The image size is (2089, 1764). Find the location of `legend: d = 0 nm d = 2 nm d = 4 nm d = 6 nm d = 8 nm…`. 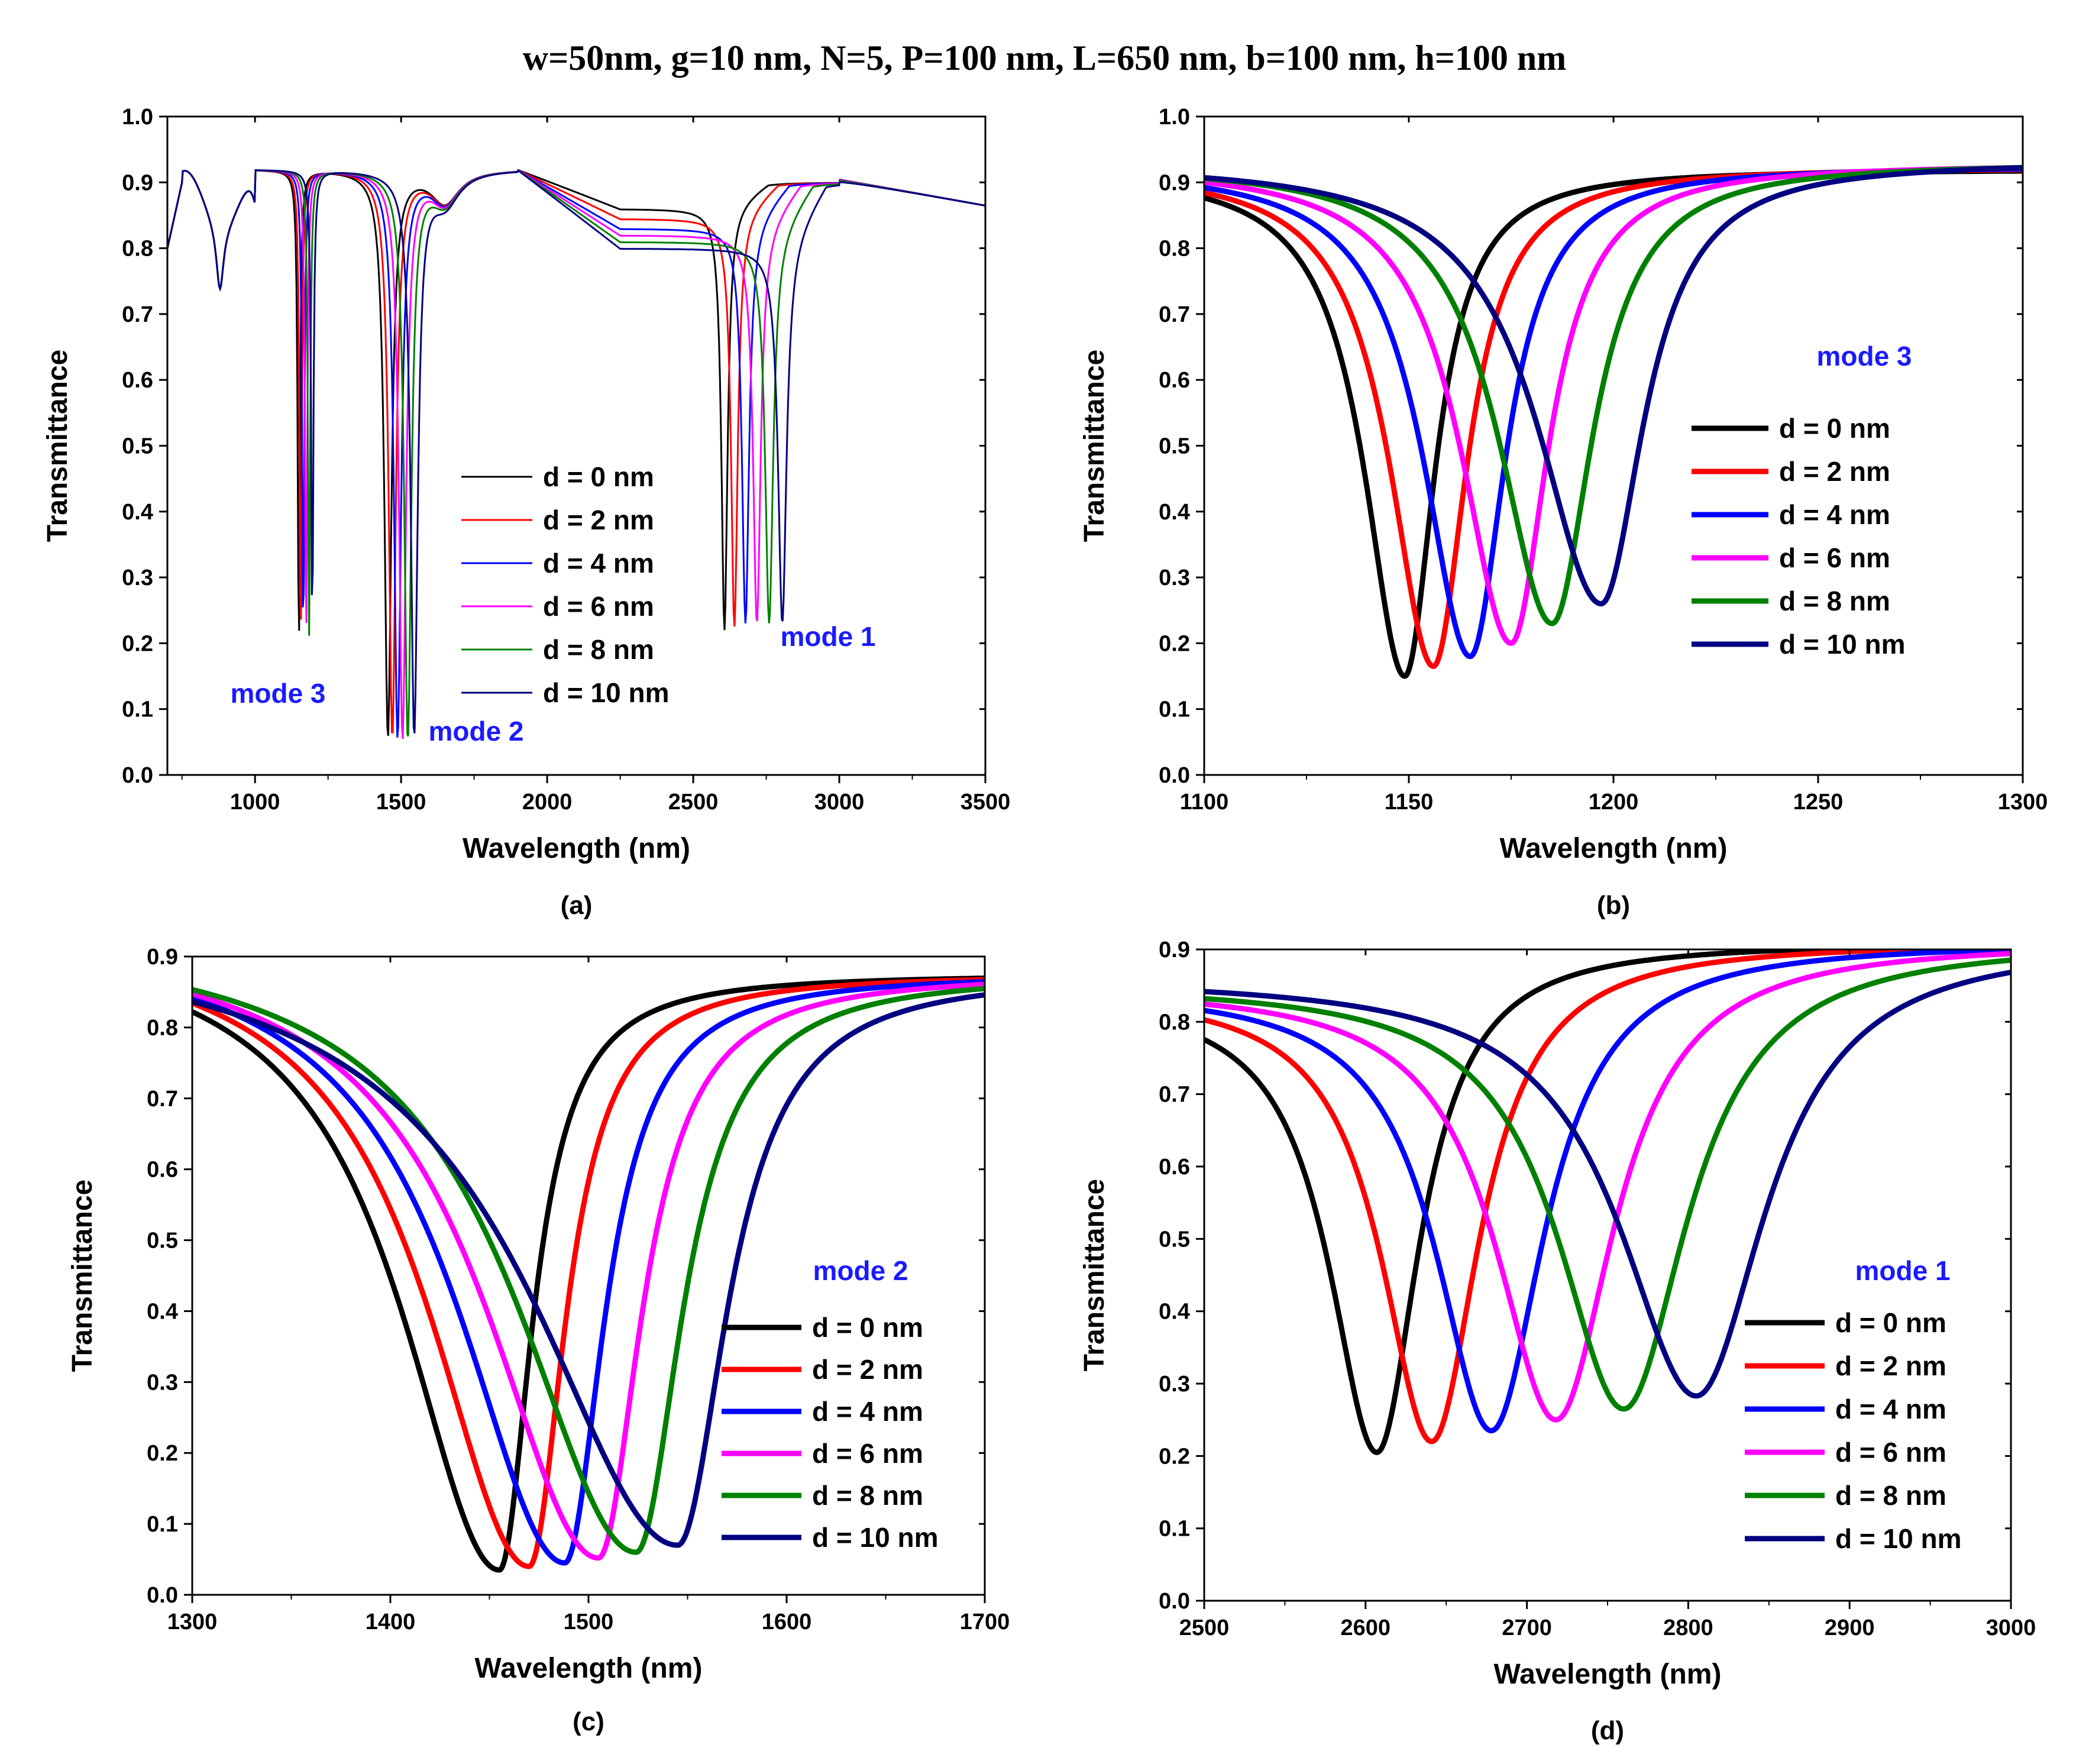

legend: d = 0 nm d = 2 nm d = 4 nm d = 6 nm d = 8 nm… is located at coordinates (830, 1432).